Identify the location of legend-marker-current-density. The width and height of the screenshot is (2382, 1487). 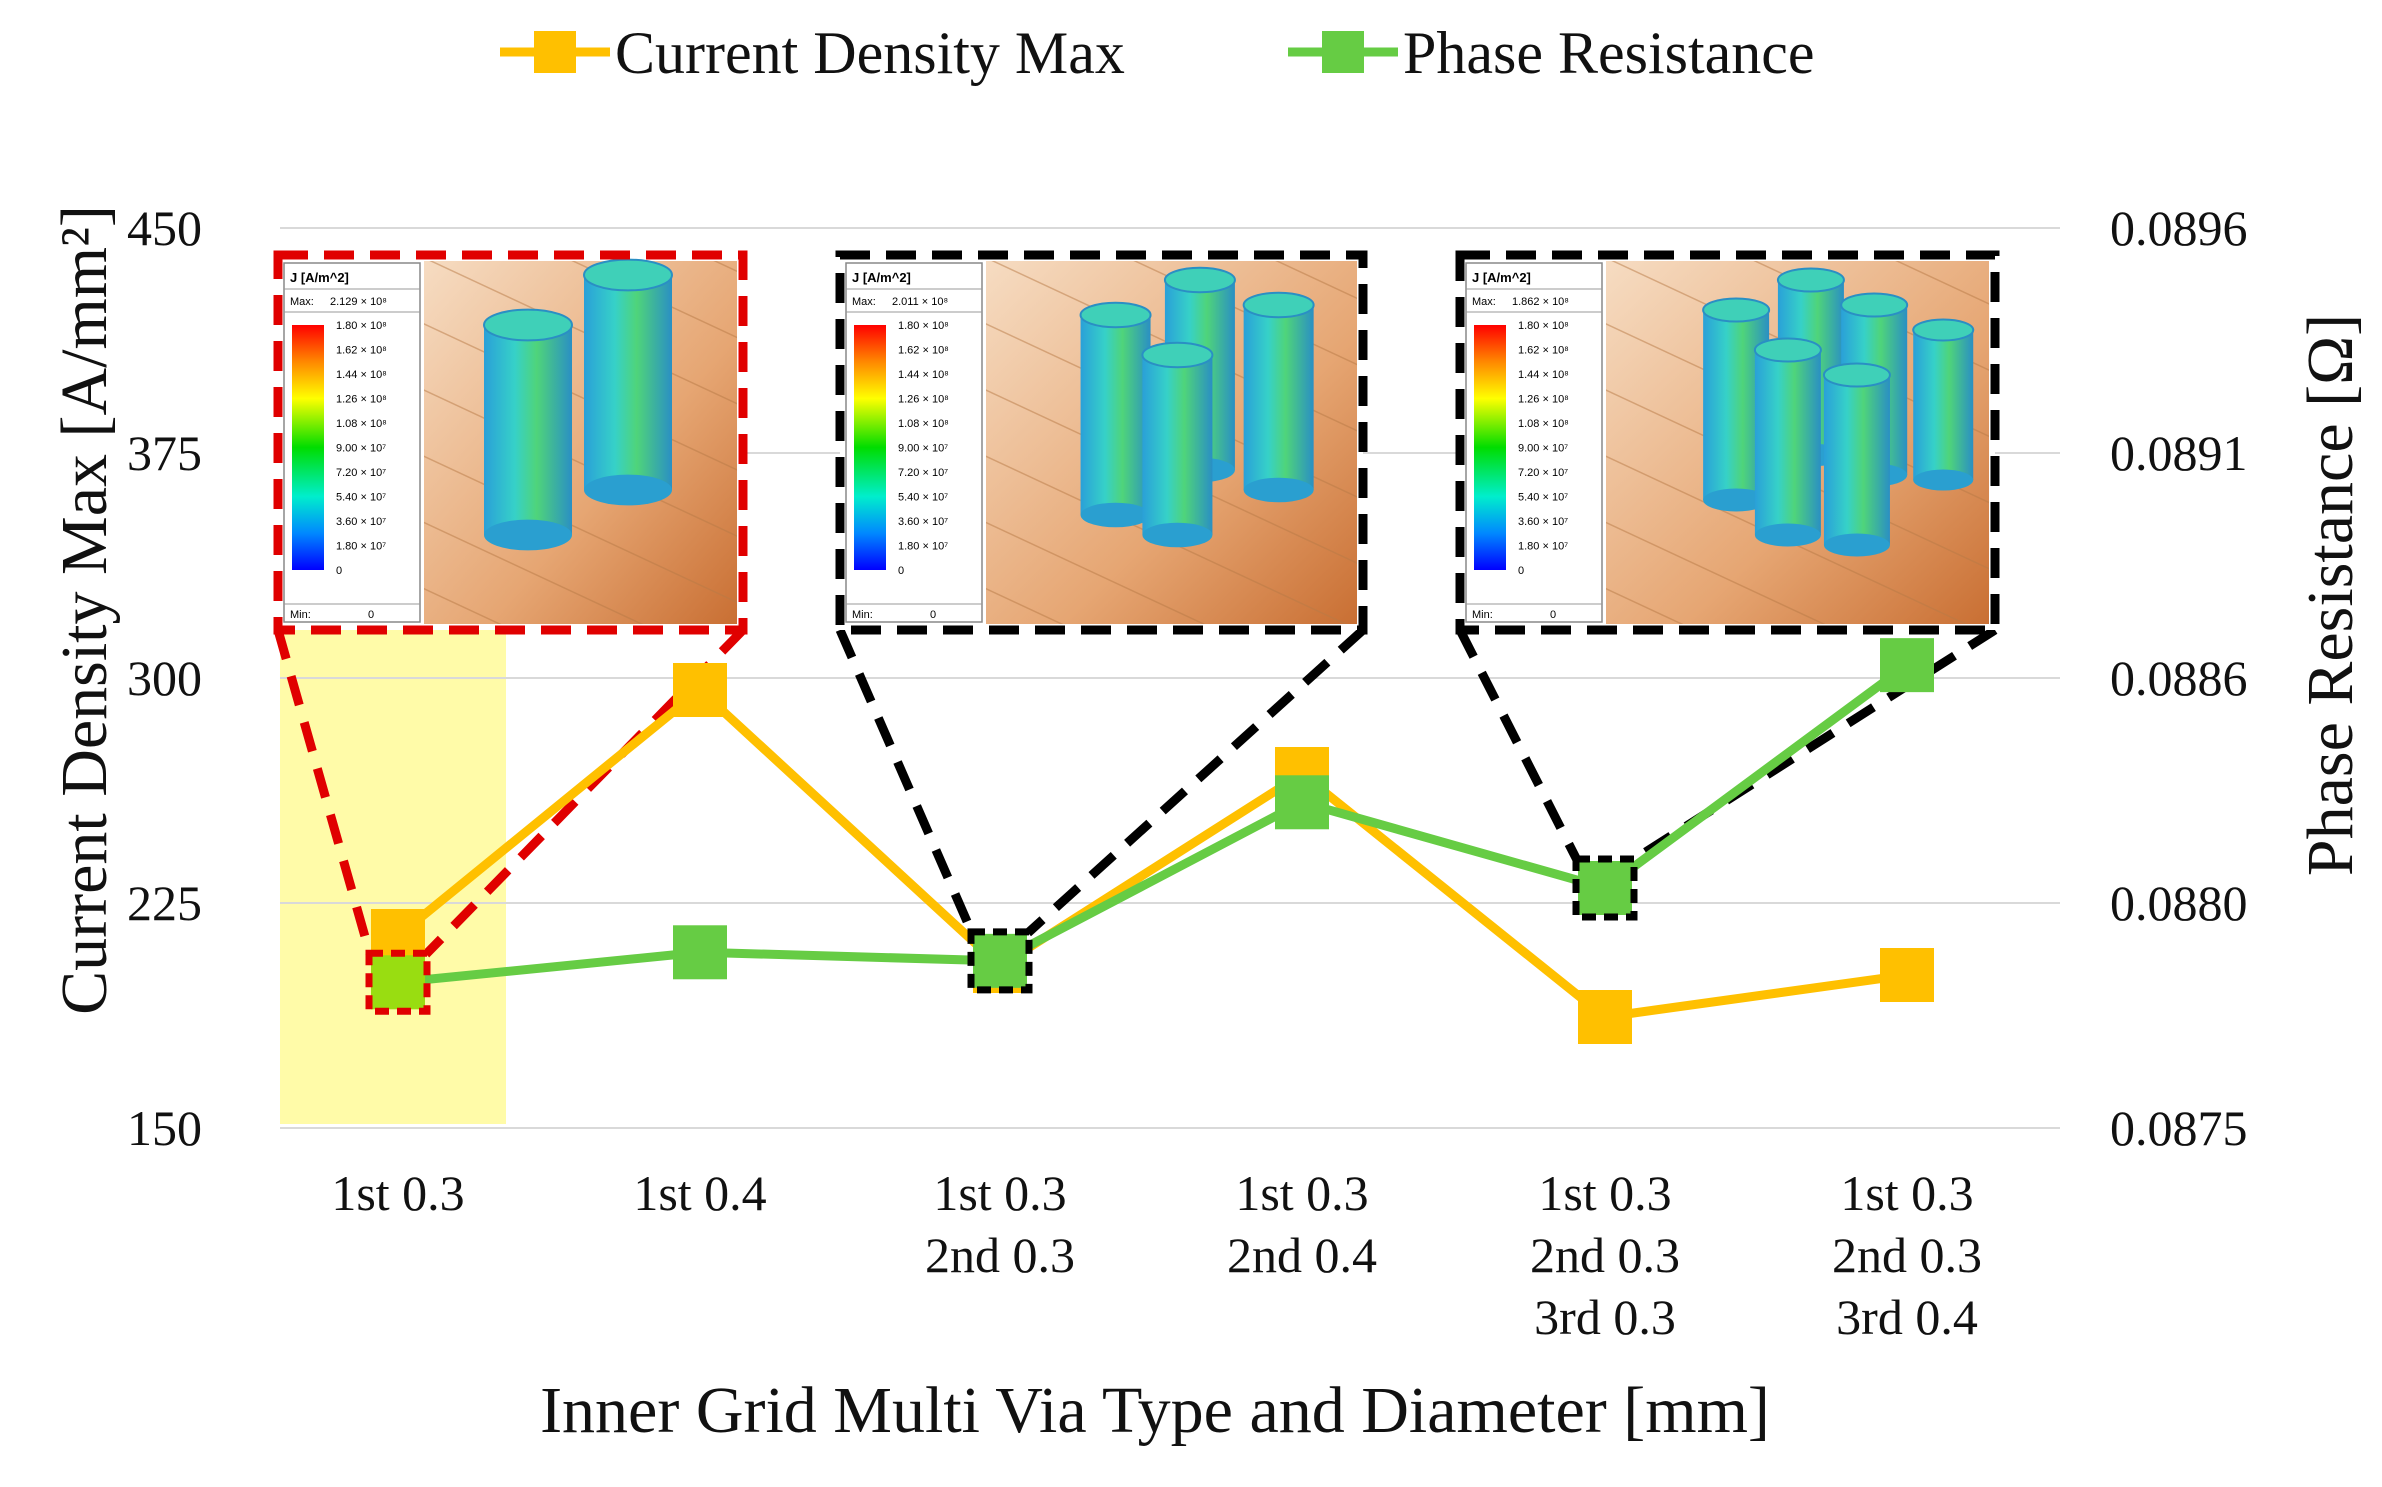
(555, 52).